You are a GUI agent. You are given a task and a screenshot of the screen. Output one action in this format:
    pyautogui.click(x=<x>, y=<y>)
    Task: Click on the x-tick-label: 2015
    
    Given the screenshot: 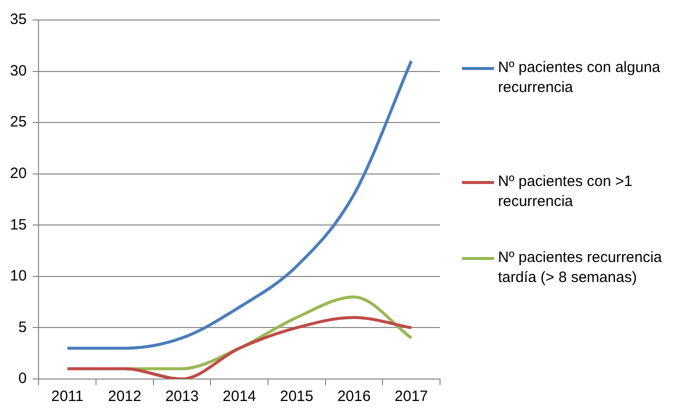 What is the action you would take?
    pyautogui.click(x=297, y=397)
    